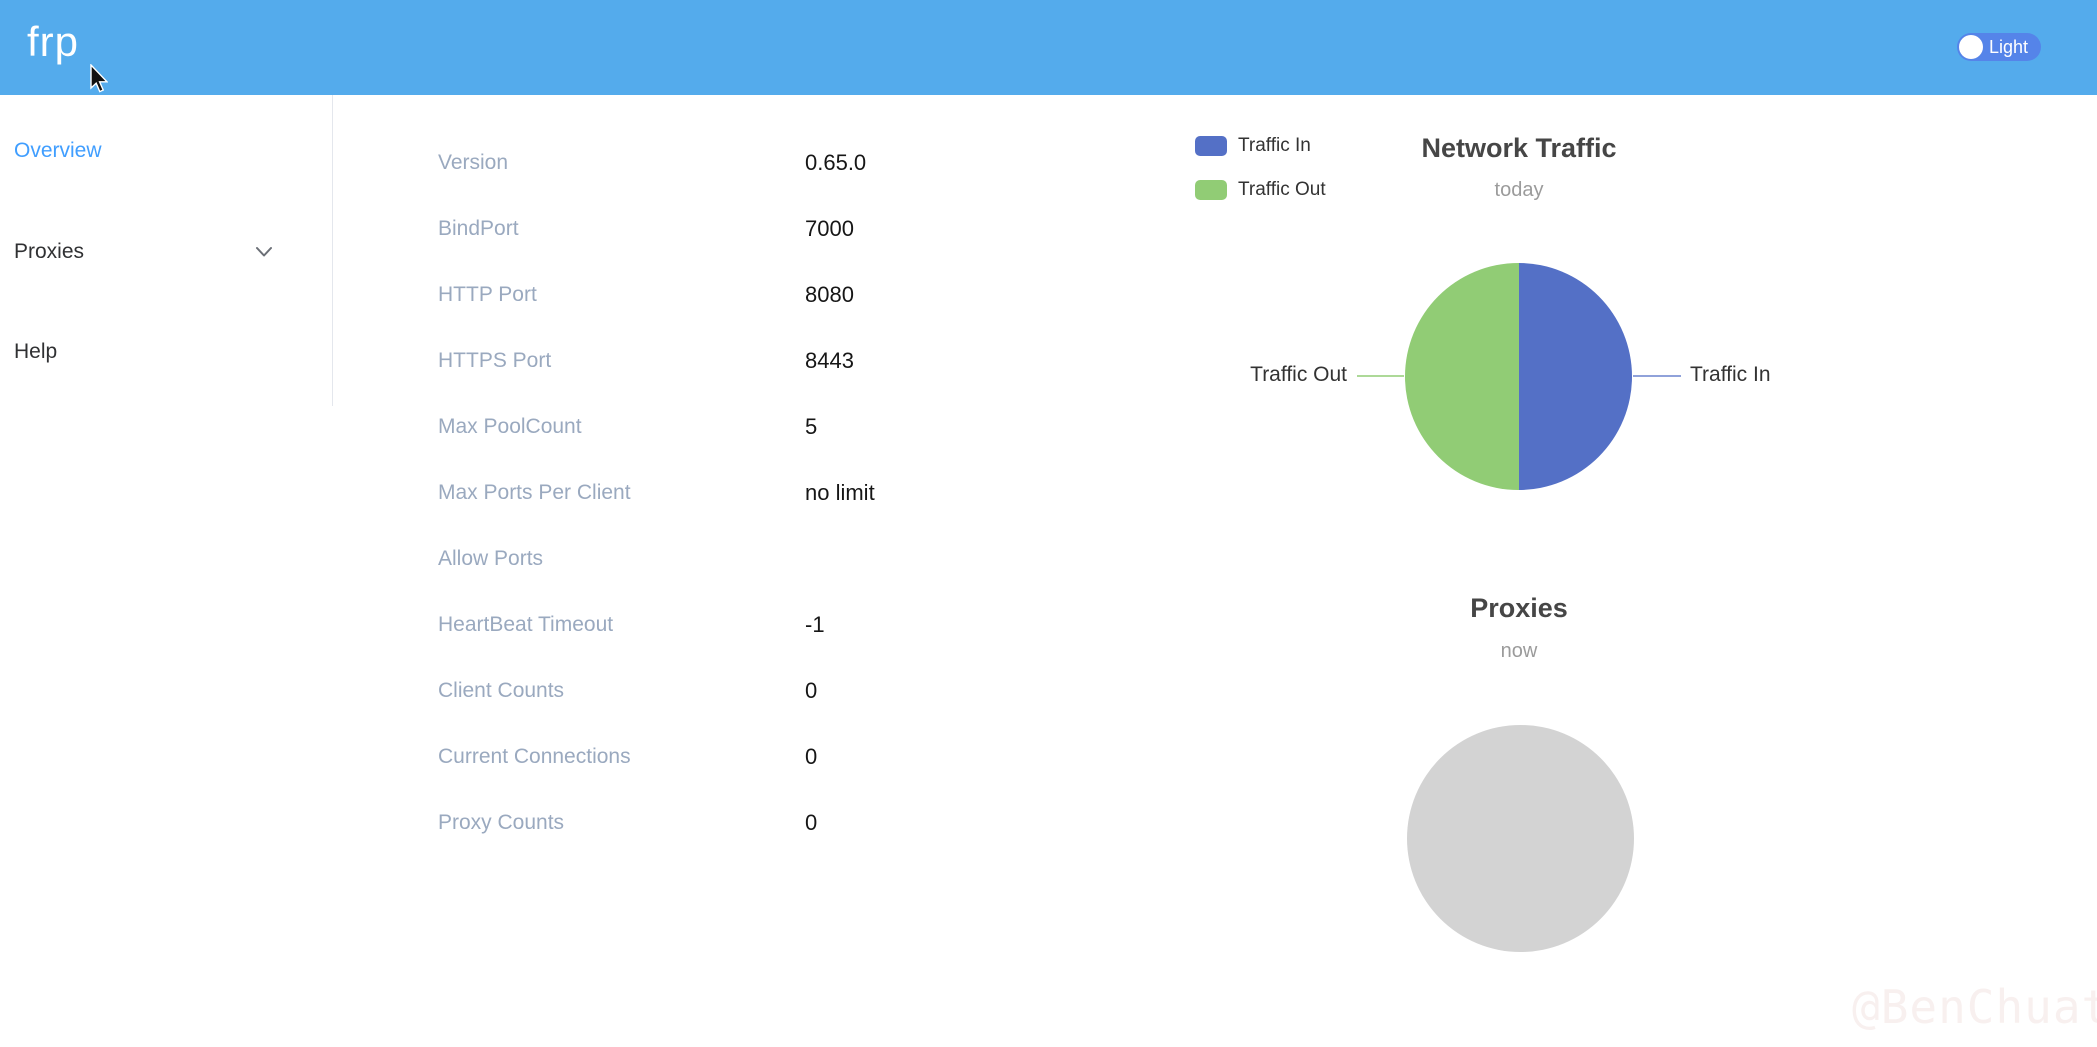 The image size is (2097, 1047). What do you see at coordinates (501, 822) in the screenshot?
I see `config-label: Proxy Counts` at bounding box center [501, 822].